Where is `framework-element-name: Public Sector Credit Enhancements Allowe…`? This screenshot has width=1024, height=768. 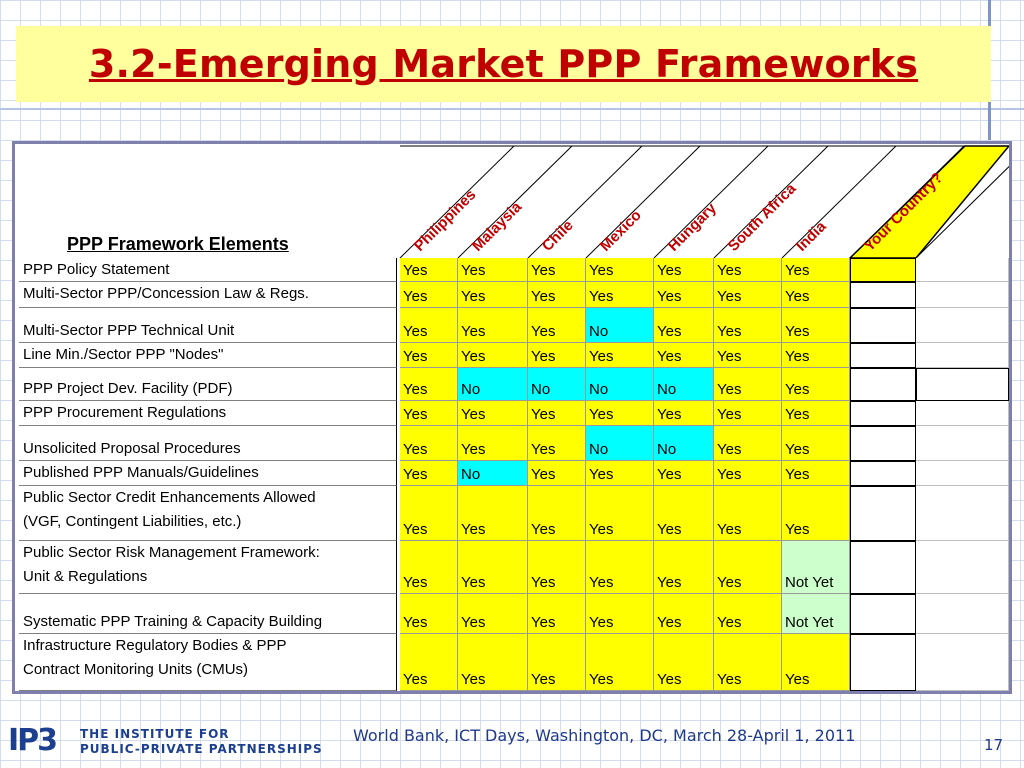
framework-element-name: Public Sector Credit Enhancements Allowe… is located at coordinates (208, 513).